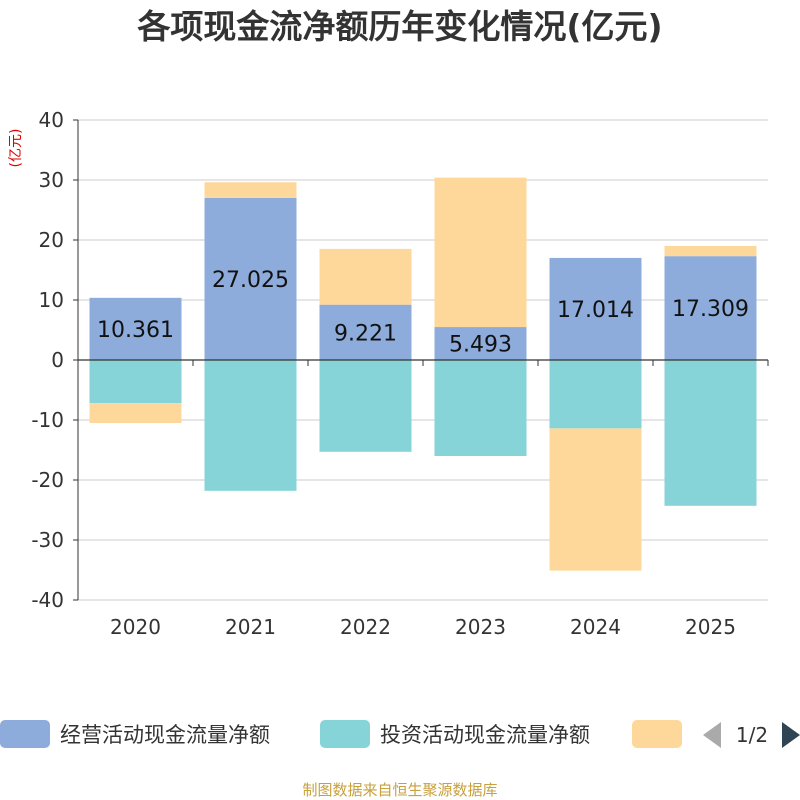 Image resolution: width=800 pixels, height=800 pixels. I want to click on y-tick-label: -20, so click(47, 480).